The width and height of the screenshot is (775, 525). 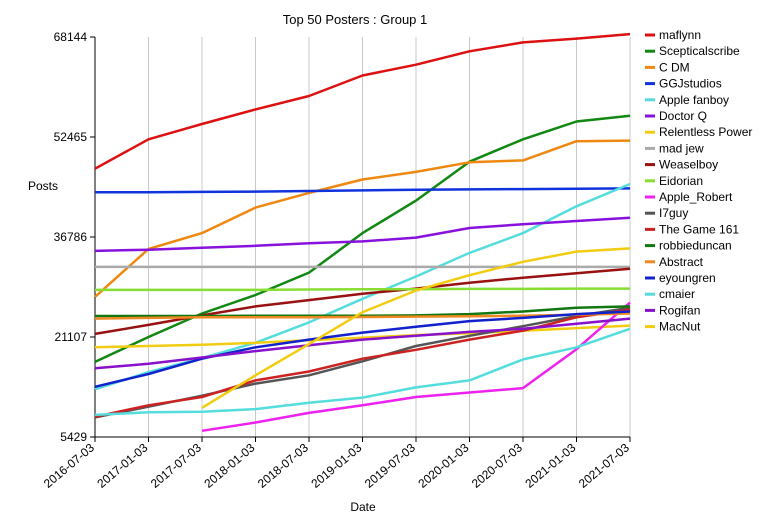 I want to click on legend-item: Weaselboy, so click(x=681, y=165).